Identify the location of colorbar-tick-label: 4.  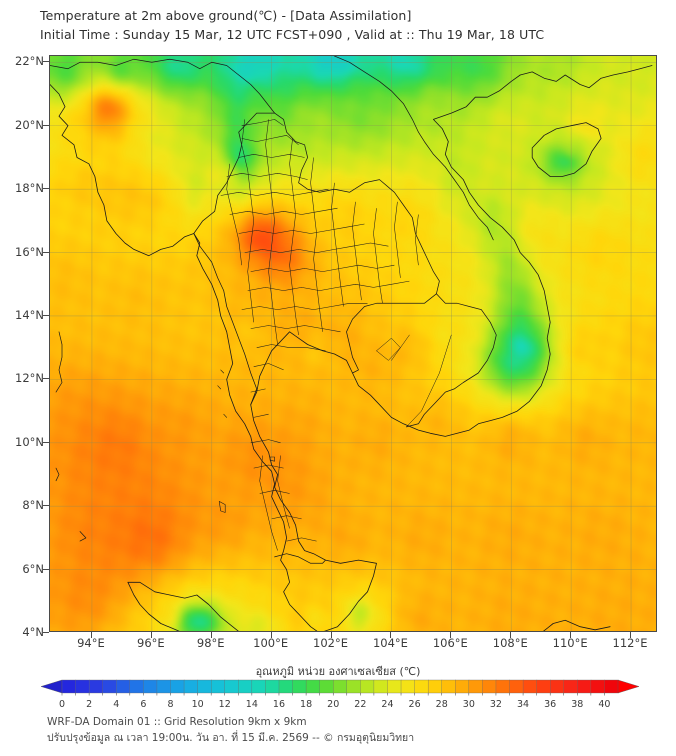
(116, 704).